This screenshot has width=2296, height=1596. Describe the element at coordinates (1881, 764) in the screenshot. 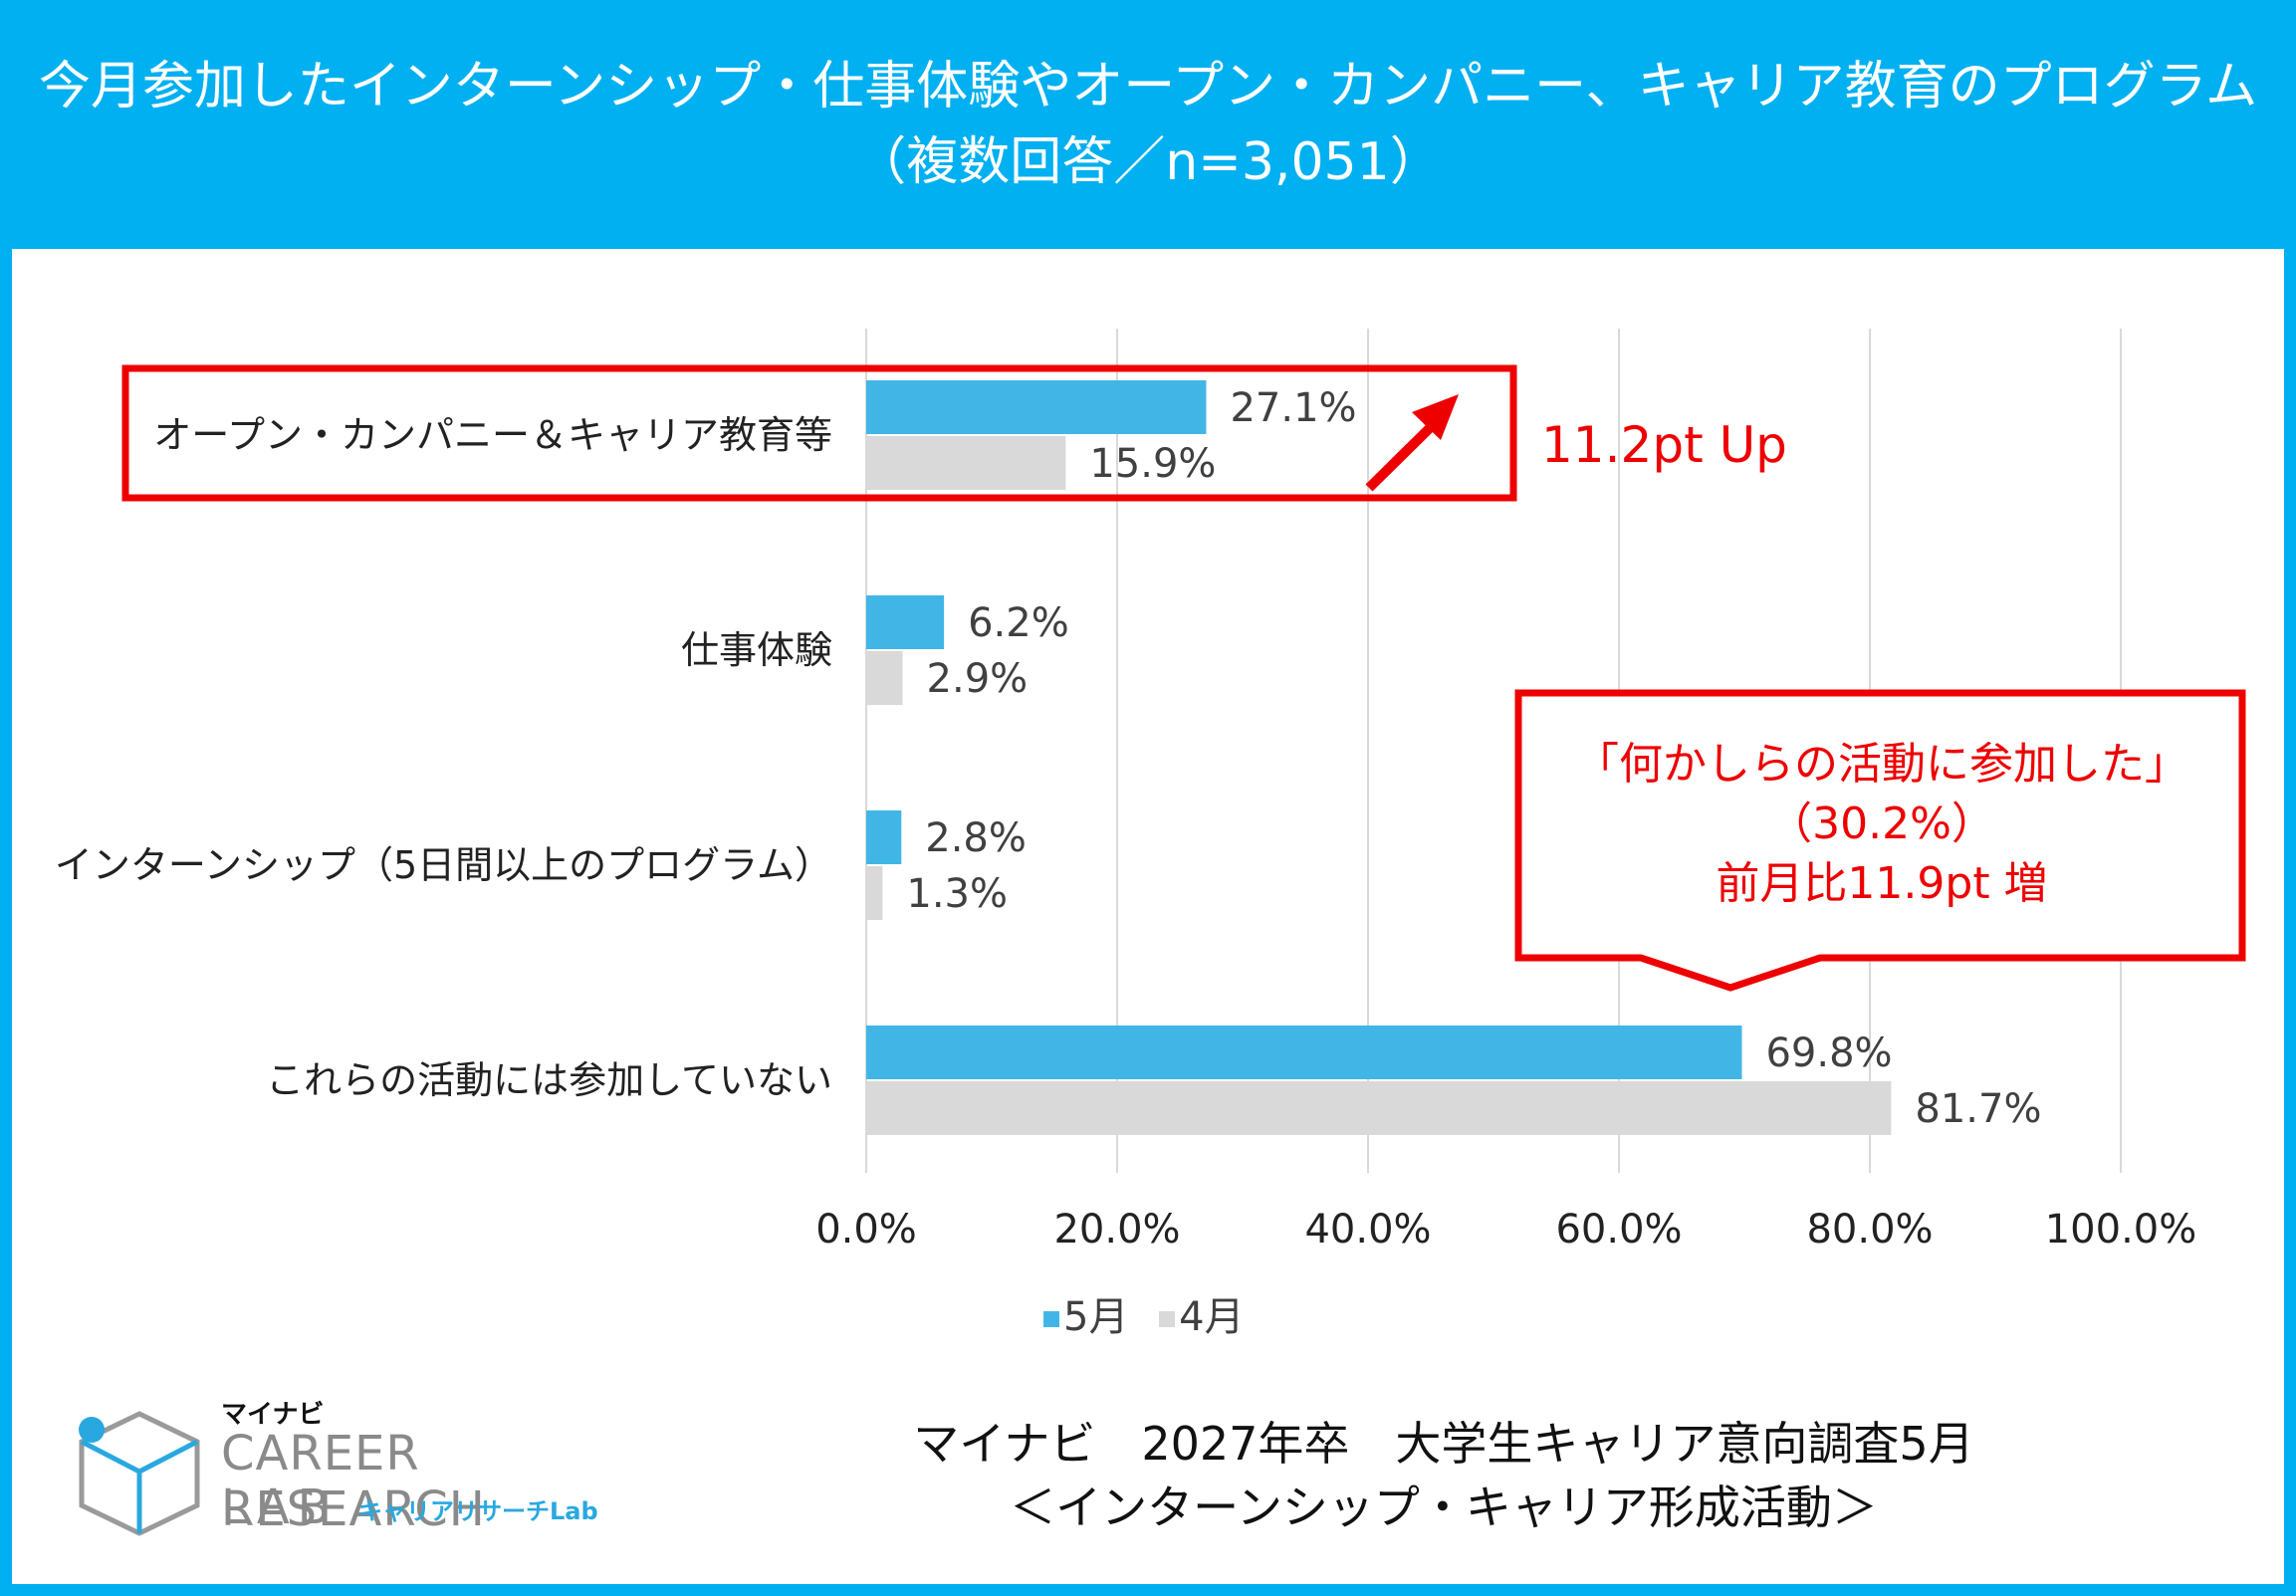

I see `callout-line-1: 「何かしらの活動に参加した」` at that location.